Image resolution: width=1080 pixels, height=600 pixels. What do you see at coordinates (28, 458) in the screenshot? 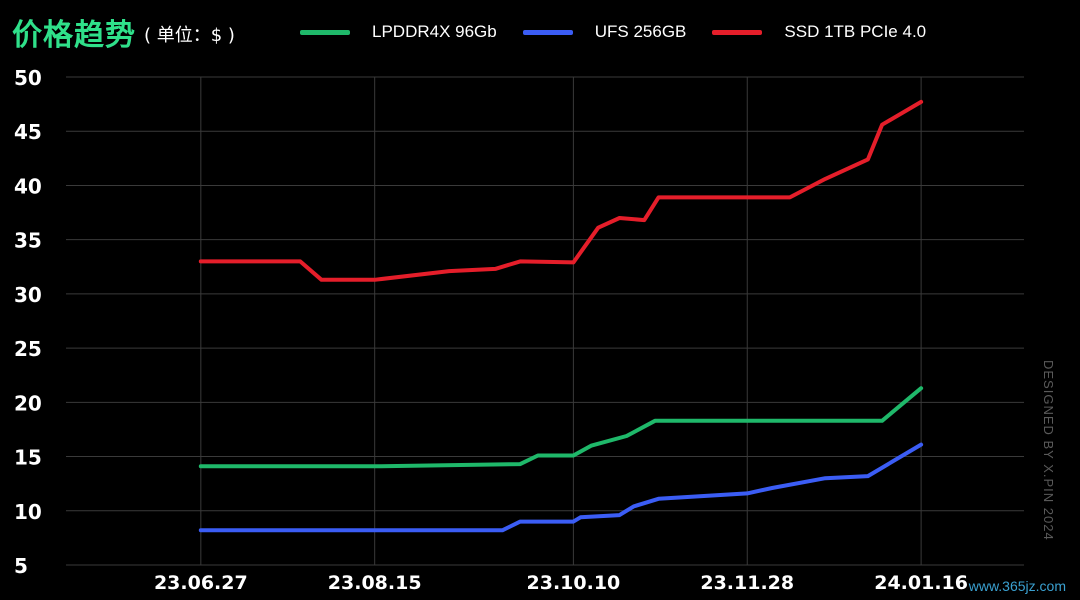
I see `y-tick-label: 15` at bounding box center [28, 458].